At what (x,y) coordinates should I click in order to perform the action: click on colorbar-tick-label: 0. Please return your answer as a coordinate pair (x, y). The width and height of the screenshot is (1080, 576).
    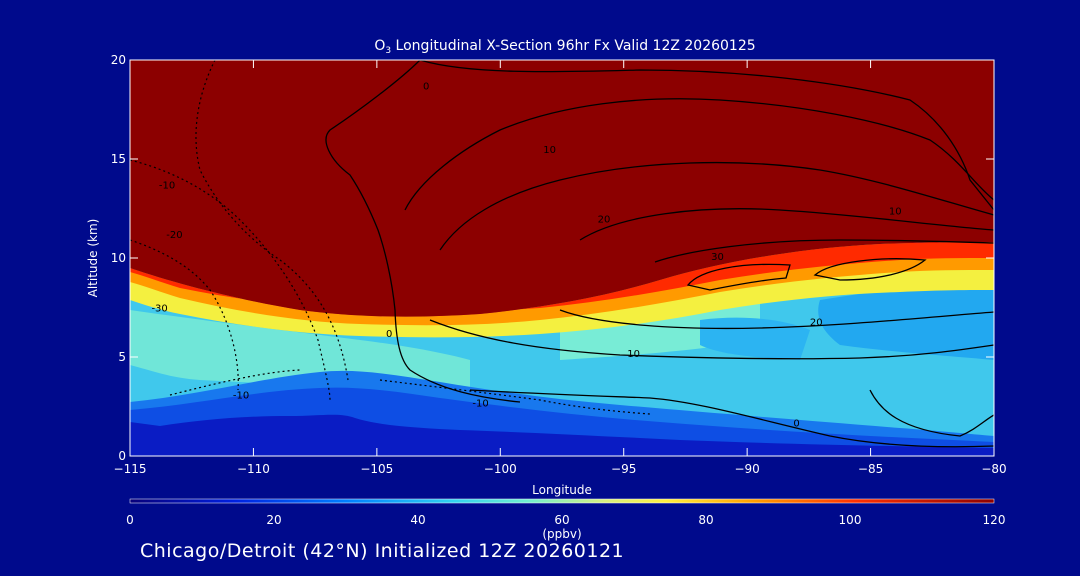
    Looking at the image, I should click on (130, 520).